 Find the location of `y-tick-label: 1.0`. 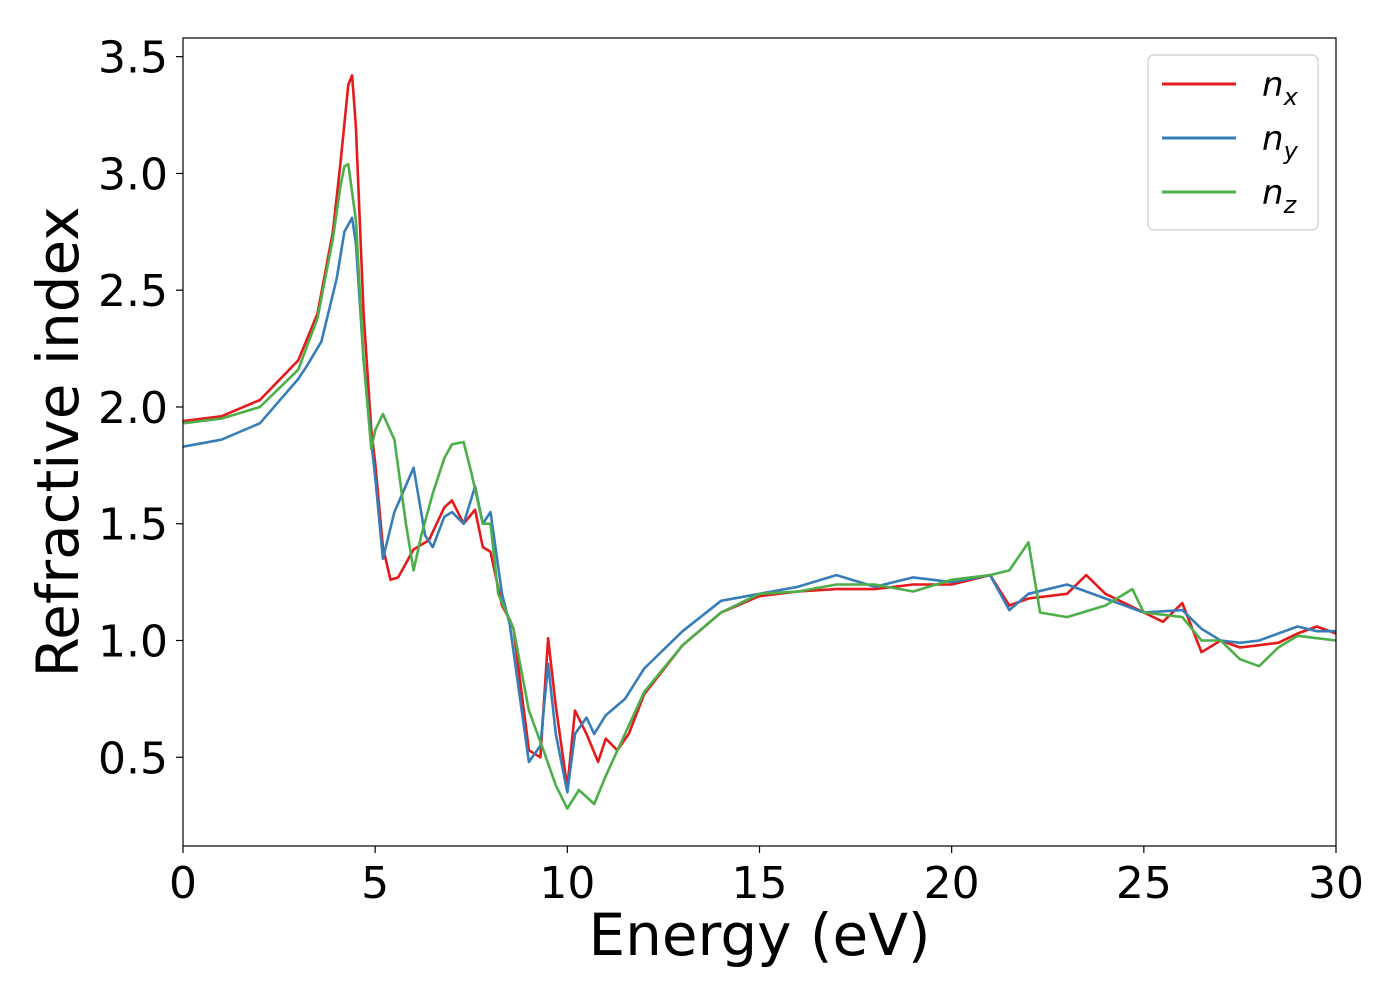

y-tick-label: 1.0 is located at coordinates (133, 641).